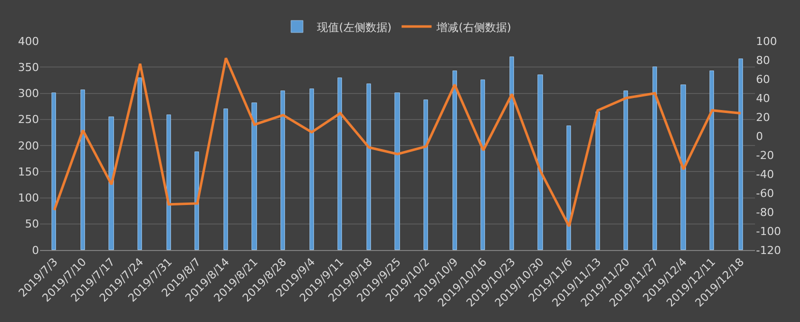 This screenshot has height=322, width=800. Describe the element at coordinates (28, 67) in the screenshot. I see `y-tick-label: 350` at that location.